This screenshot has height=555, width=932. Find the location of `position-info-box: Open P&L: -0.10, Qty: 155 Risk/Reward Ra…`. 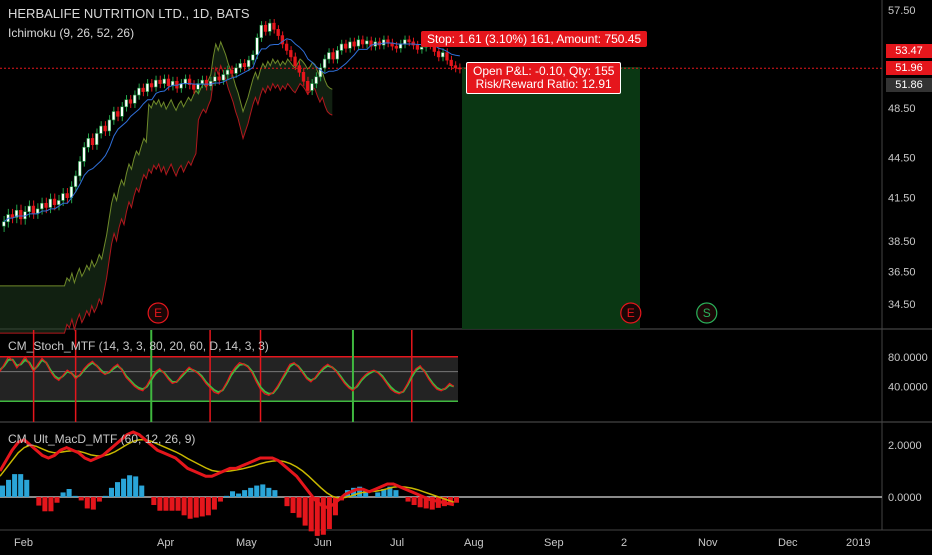

position-info-box: Open P&L: -0.10, Qty: 155 Risk/Reward Ra… is located at coordinates (544, 78).